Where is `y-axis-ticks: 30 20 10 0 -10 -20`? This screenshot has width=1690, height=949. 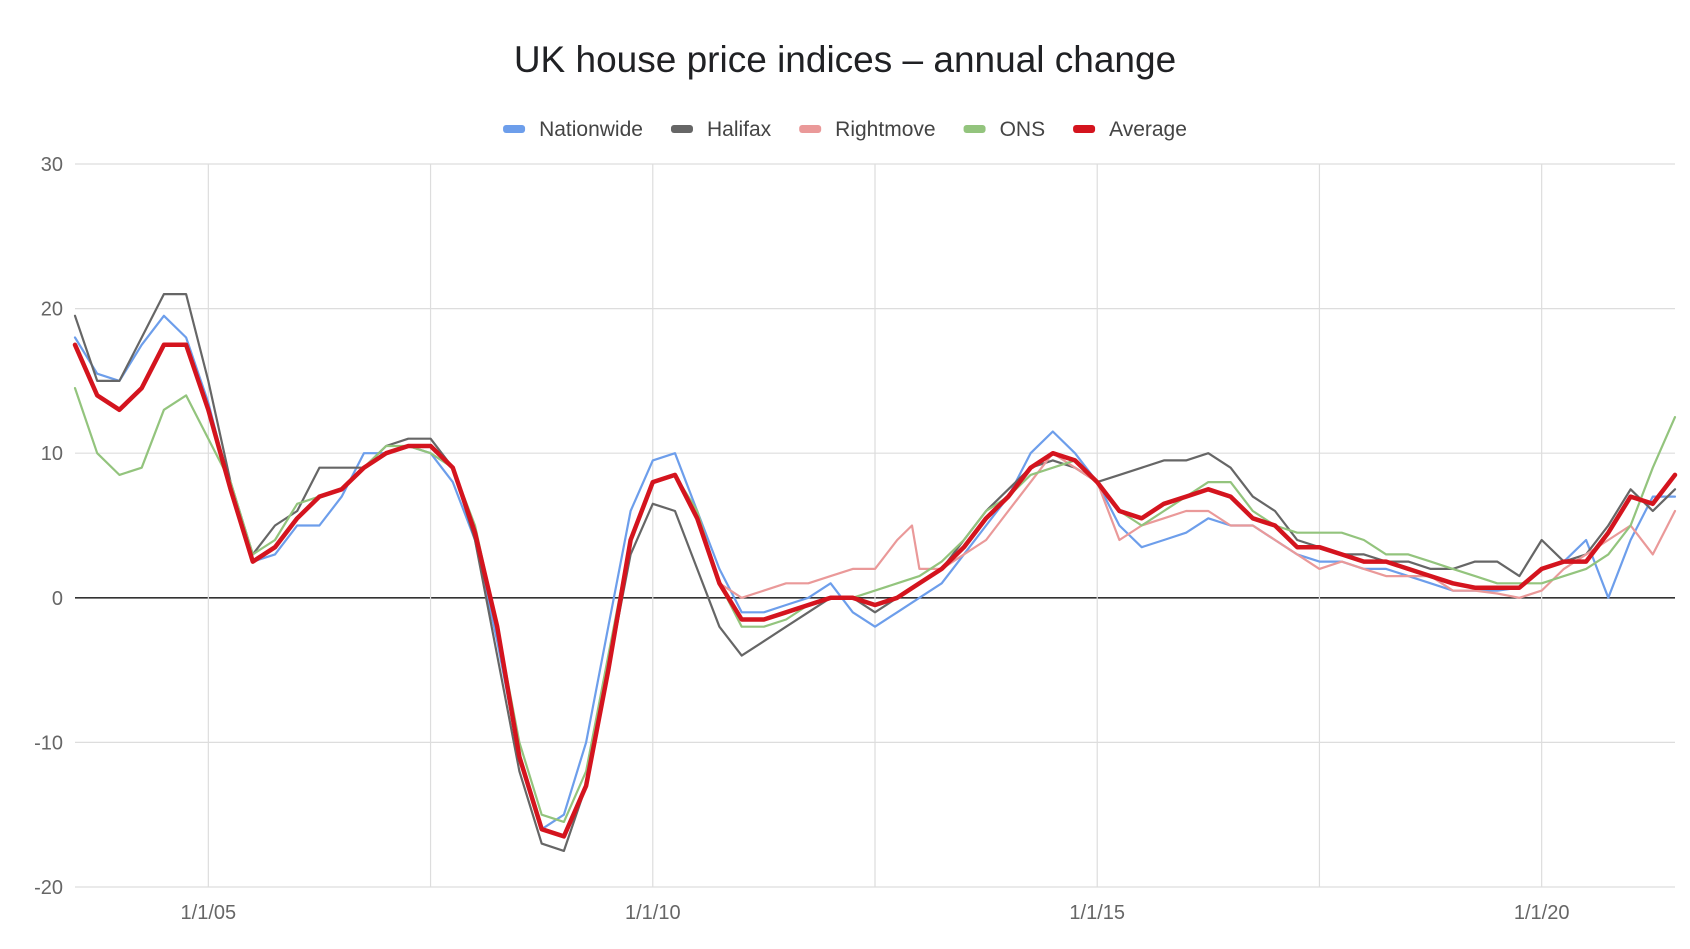 y-axis-ticks: 30 20 10 0 -10 -20 is located at coordinates (48, 526).